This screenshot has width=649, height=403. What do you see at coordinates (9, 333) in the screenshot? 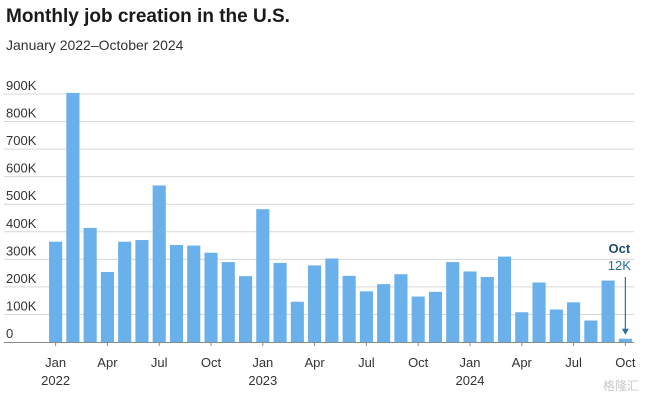
I see `y-tick-label: 0` at bounding box center [9, 333].